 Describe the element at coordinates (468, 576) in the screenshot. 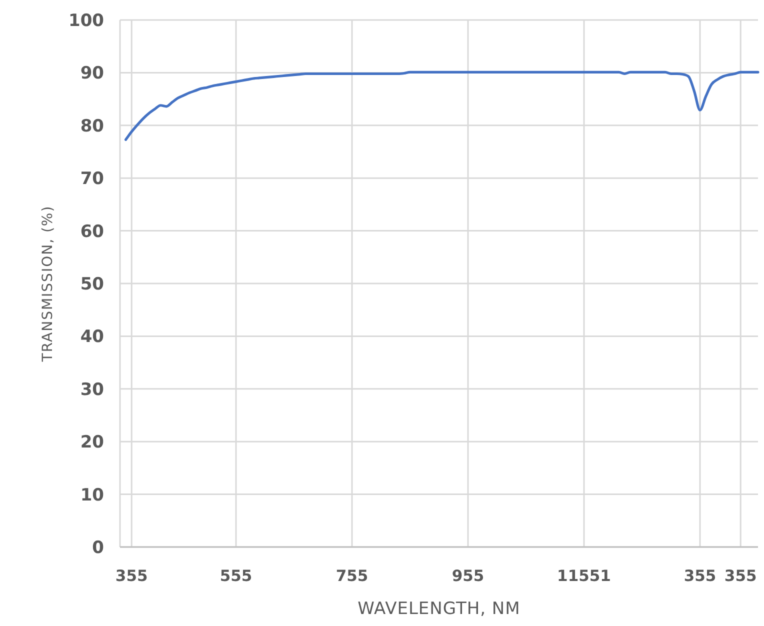

I see `x-tick-label: 955` at that location.